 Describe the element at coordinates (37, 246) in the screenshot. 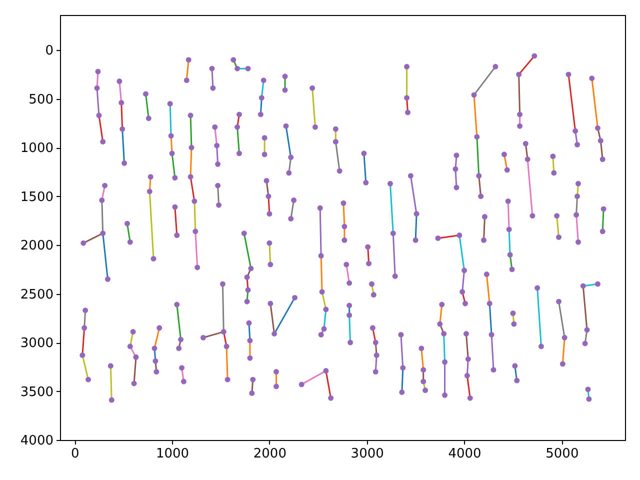

I see `y-tick-label: 2000` at that location.